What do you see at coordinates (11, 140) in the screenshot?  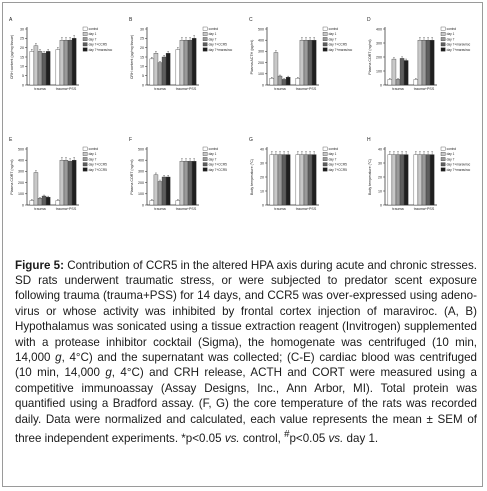 I see `panel-letter: E` at bounding box center [11, 140].